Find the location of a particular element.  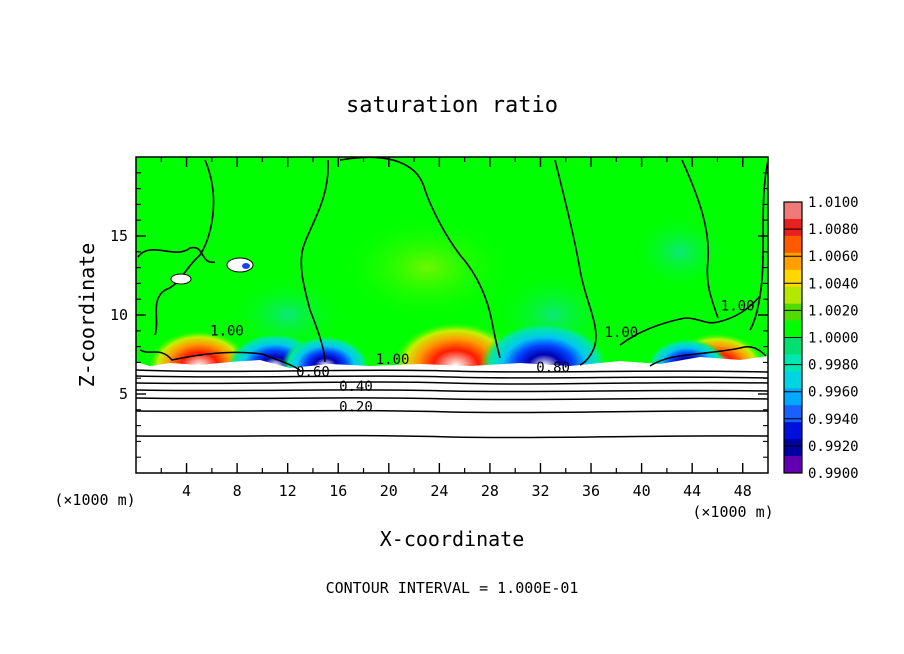

x-tick-label: 12 is located at coordinates (288, 491).